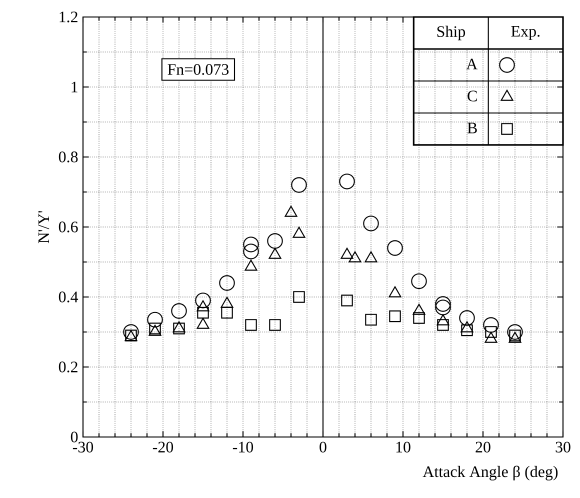 This screenshot has height=498, width=580. I want to click on x-tick-label: -10, so click(243, 447).